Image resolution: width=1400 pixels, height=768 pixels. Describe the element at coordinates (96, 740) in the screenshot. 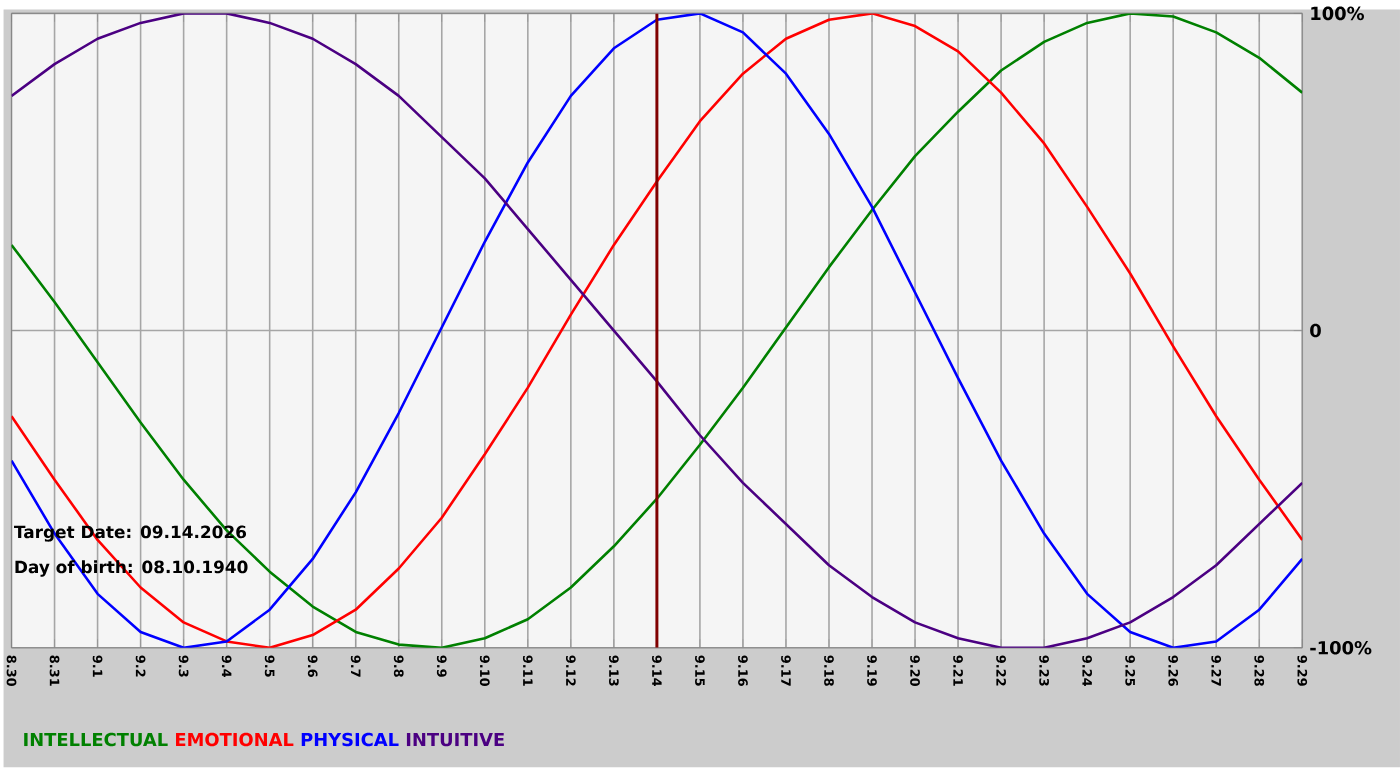

I see `text: INTELLECTUAL` at that location.